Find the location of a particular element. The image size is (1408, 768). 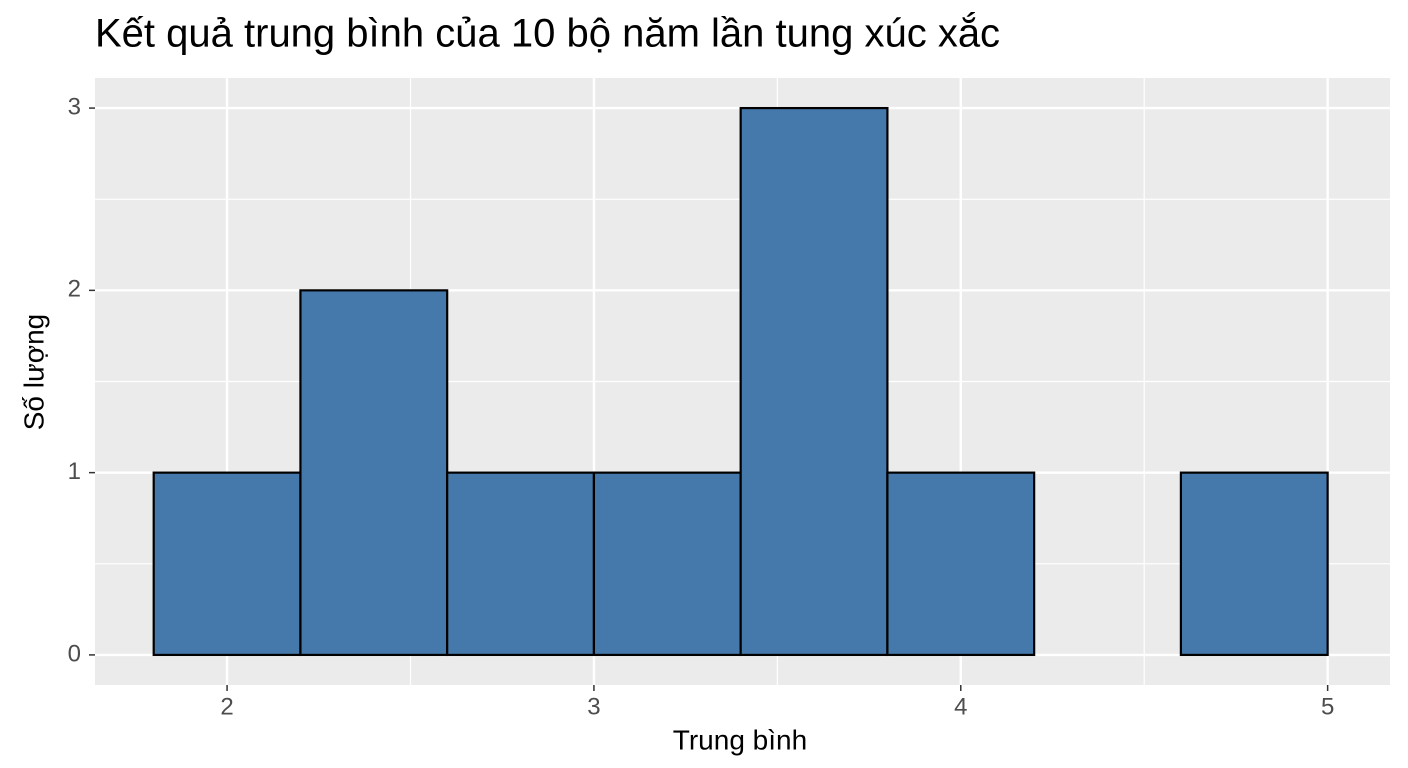

x-tick-label: 5 is located at coordinates (1327, 706).